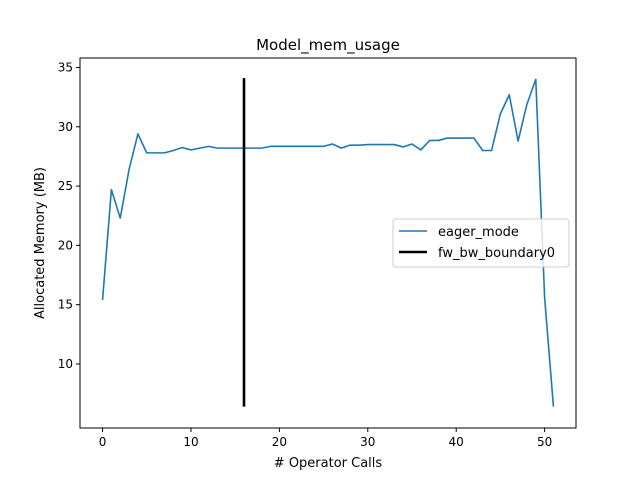 Image resolution: width=640 pixels, height=480 pixels. What do you see at coordinates (325, 438) in the screenshot?
I see `x-axis: 0 10 20 30 40 50` at bounding box center [325, 438].